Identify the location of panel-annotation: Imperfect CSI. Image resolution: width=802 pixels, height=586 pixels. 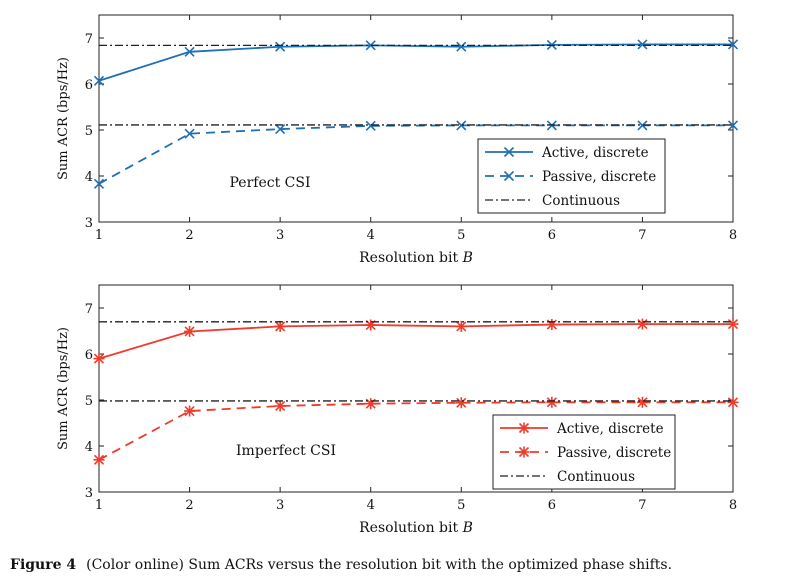
(286, 451).